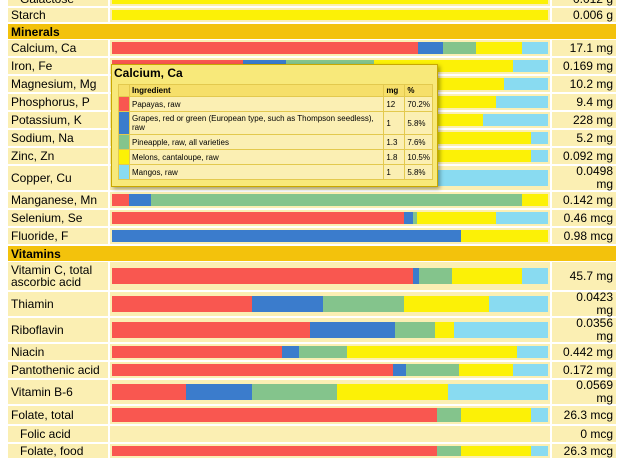 The width and height of the screenshot is (629, 471). I want to click on nutrient-row: Folate, total 26.3 mcg, so click(312, 415).